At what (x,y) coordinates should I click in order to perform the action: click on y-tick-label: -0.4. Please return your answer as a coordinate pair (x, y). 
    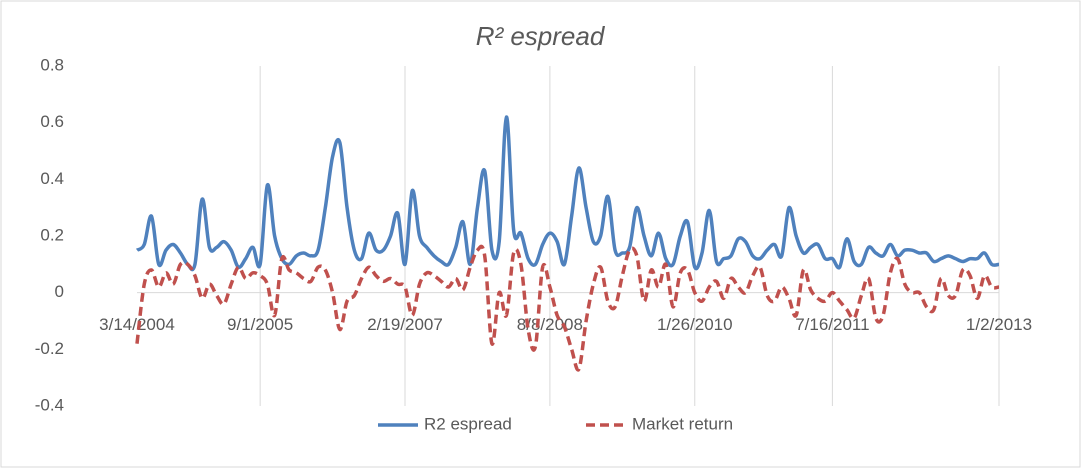
    Looking at the image, I should click on (49, 404).